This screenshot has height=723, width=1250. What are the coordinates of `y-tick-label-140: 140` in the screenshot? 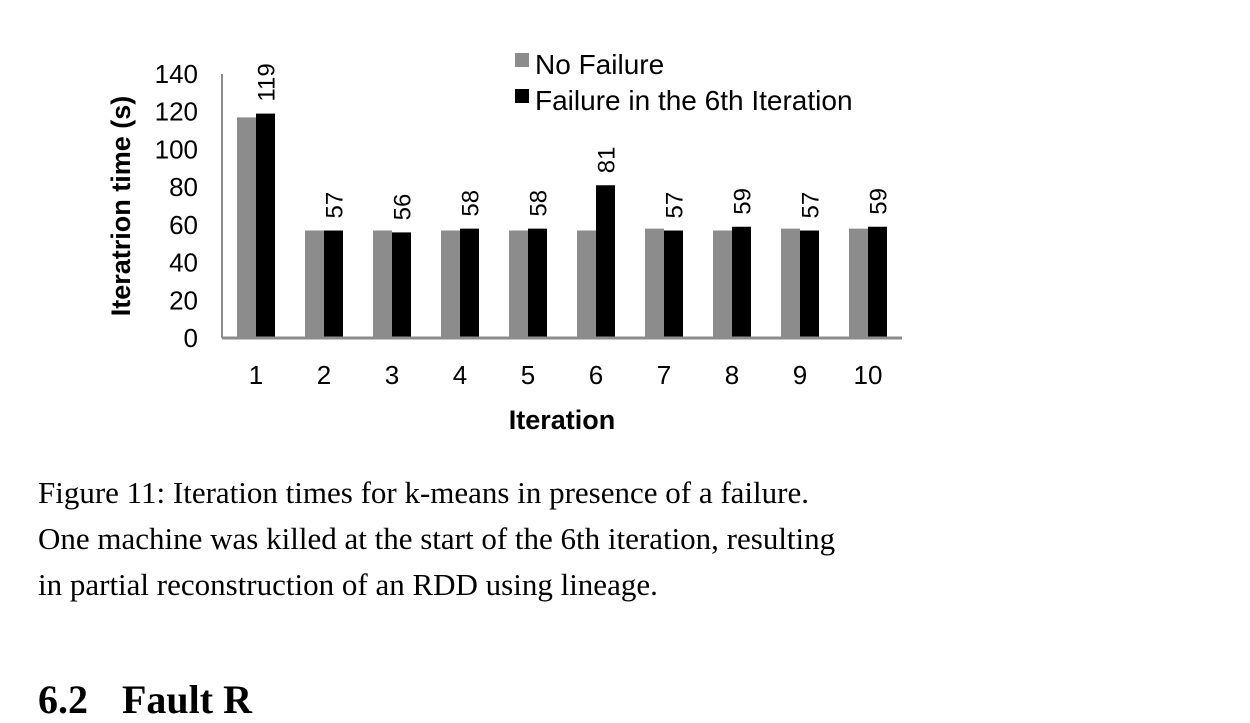 It's located at (176, 74).